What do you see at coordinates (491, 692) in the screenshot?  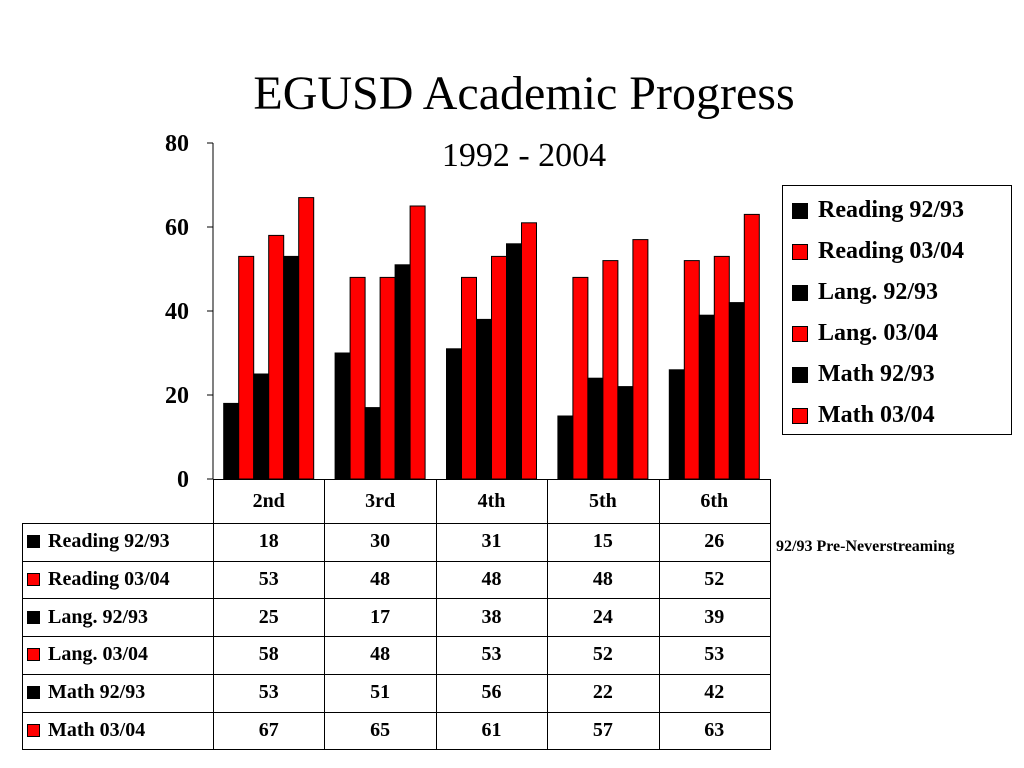 I see `table-cell: 56` at bounding box center [491, 692].